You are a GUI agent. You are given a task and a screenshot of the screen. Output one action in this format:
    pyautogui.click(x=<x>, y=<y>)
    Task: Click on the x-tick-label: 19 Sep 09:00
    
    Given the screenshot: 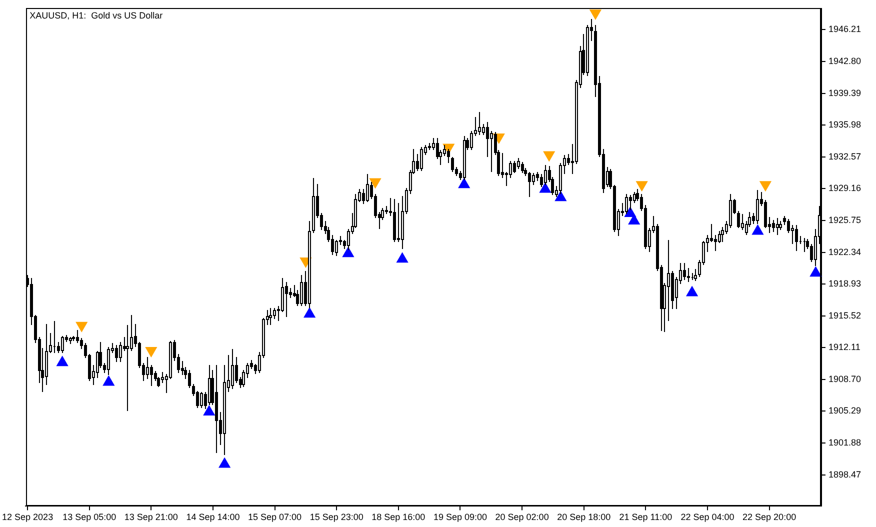 What is the action you would take?
    pyautogui.click(x=460, y=517)
    